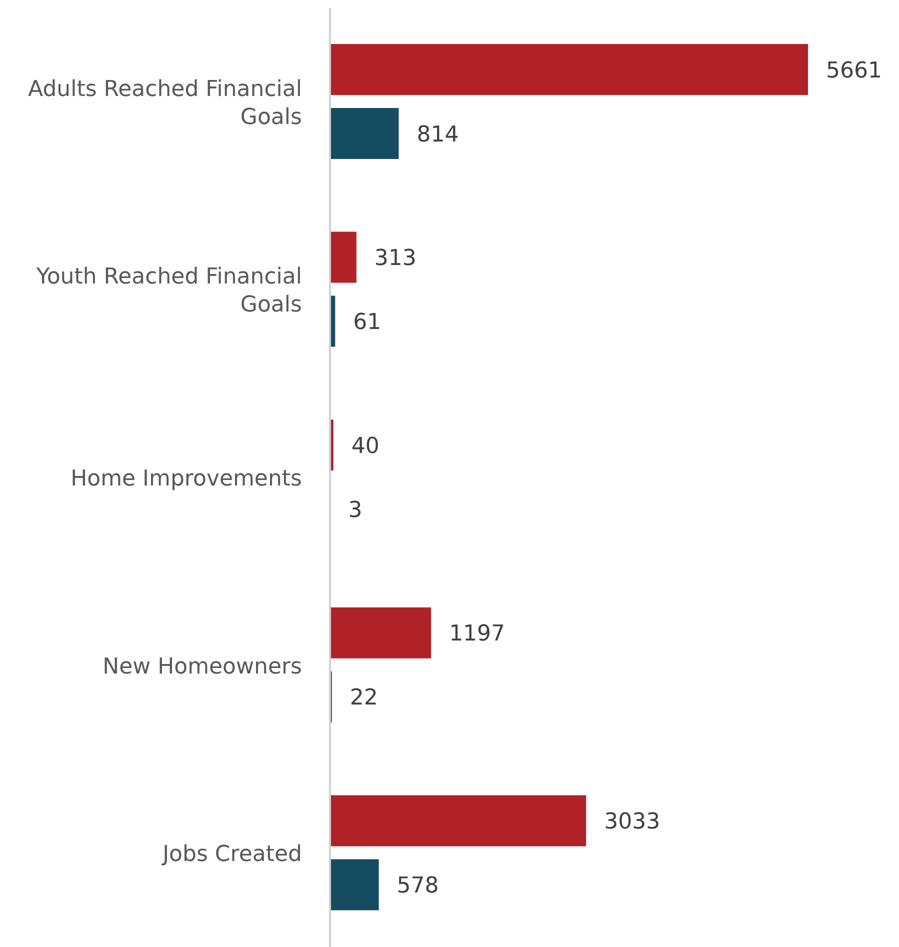 This screenshot has height=947, width=899. What do you see at coordinates (632, 822) in the screenshot?
I see `data-label: 3033` at bounding box center [632, 822].